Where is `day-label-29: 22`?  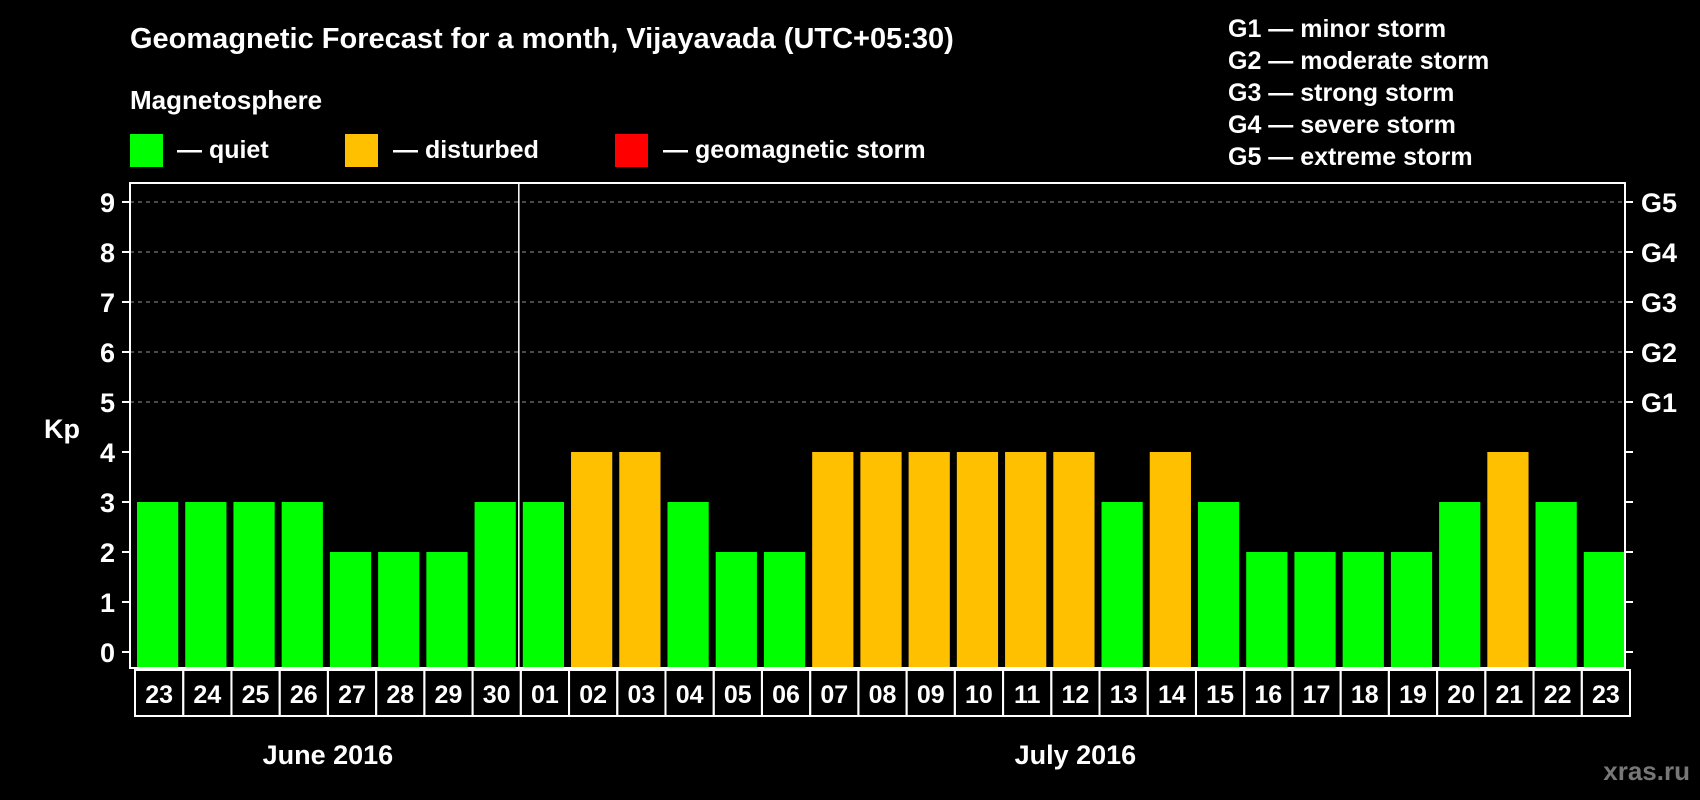 day-label-29: 22 is located at coordinates (1558, 695).